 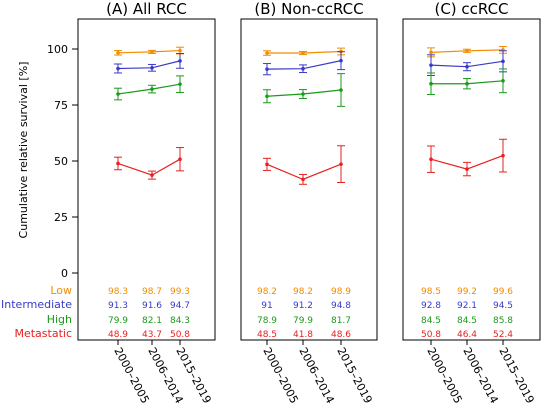 What do you see at coordinates (118, 292) in the screenshot?
I see `value-low: 98.3` at bounding box center [118, 292].